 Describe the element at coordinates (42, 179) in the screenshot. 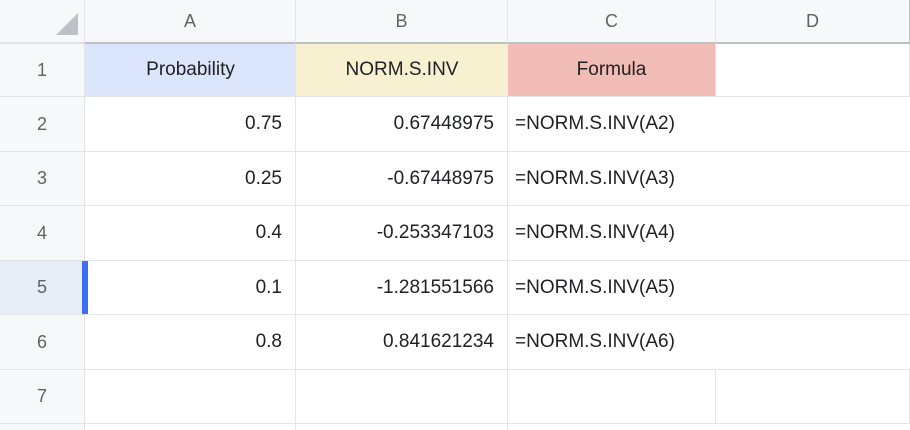

I see `row-header-3: 3` at that location.